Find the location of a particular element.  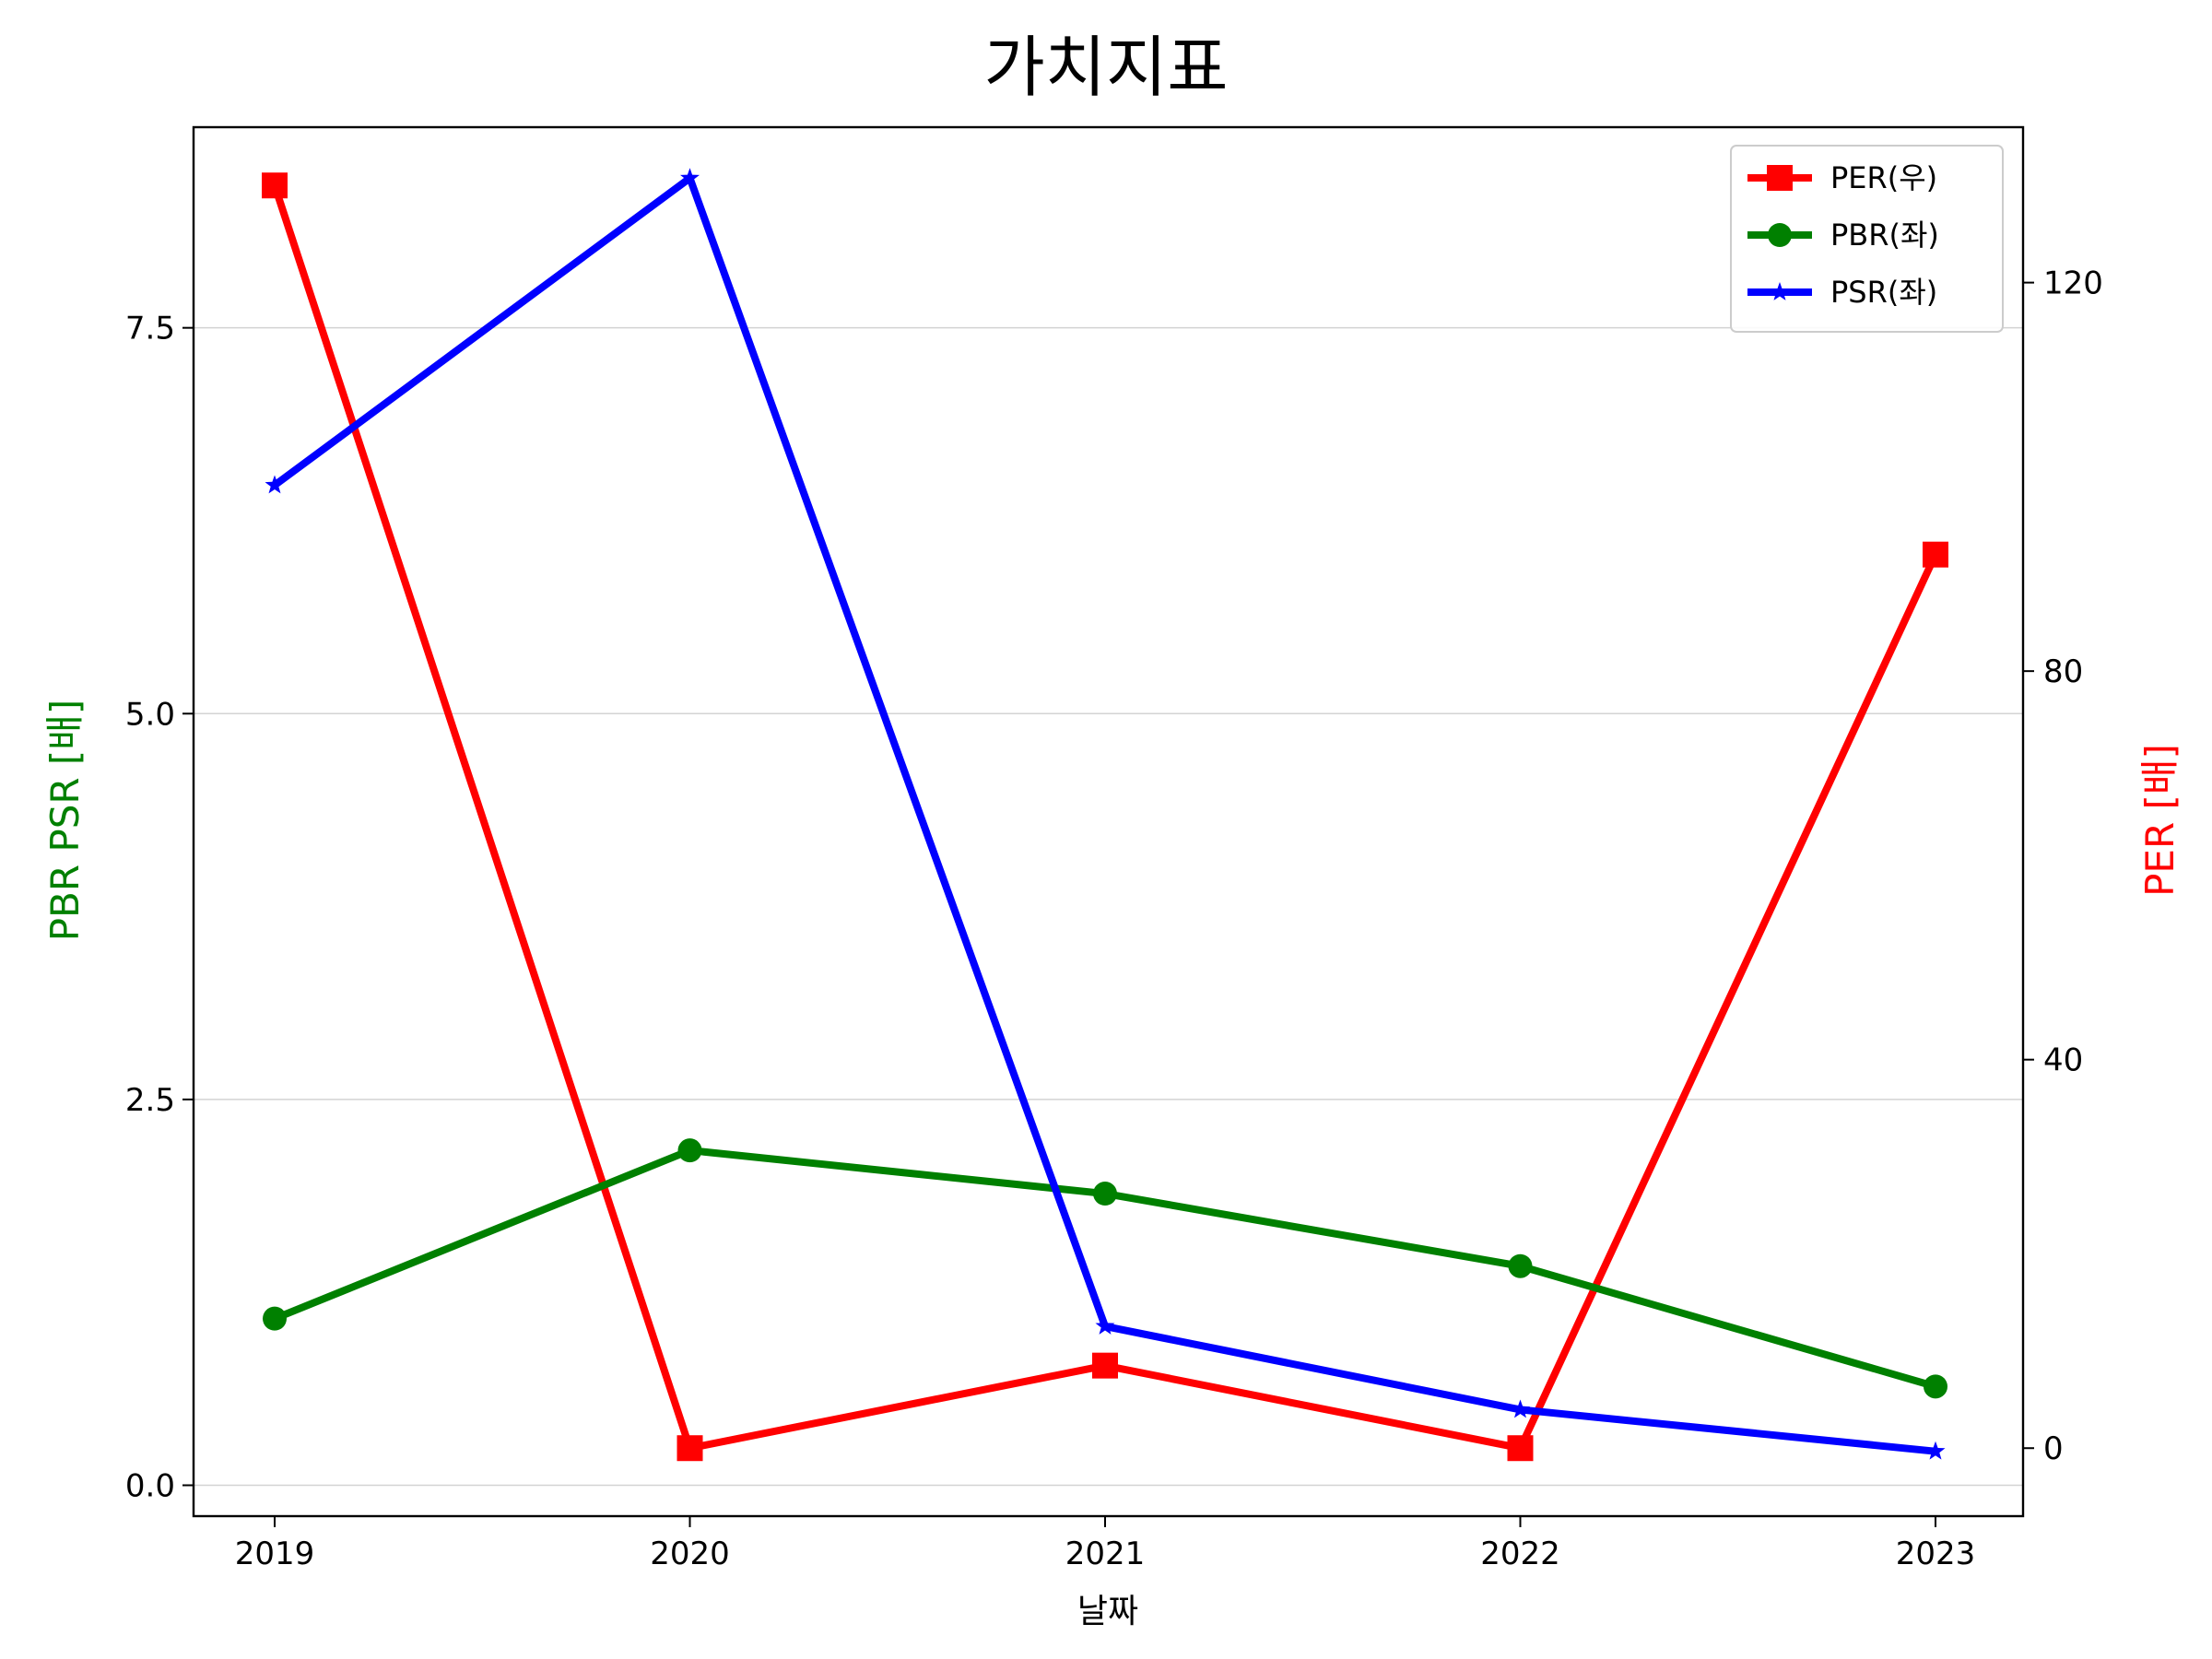

y-right-tick-label: 40 is located at coordinates (2063, 1060).